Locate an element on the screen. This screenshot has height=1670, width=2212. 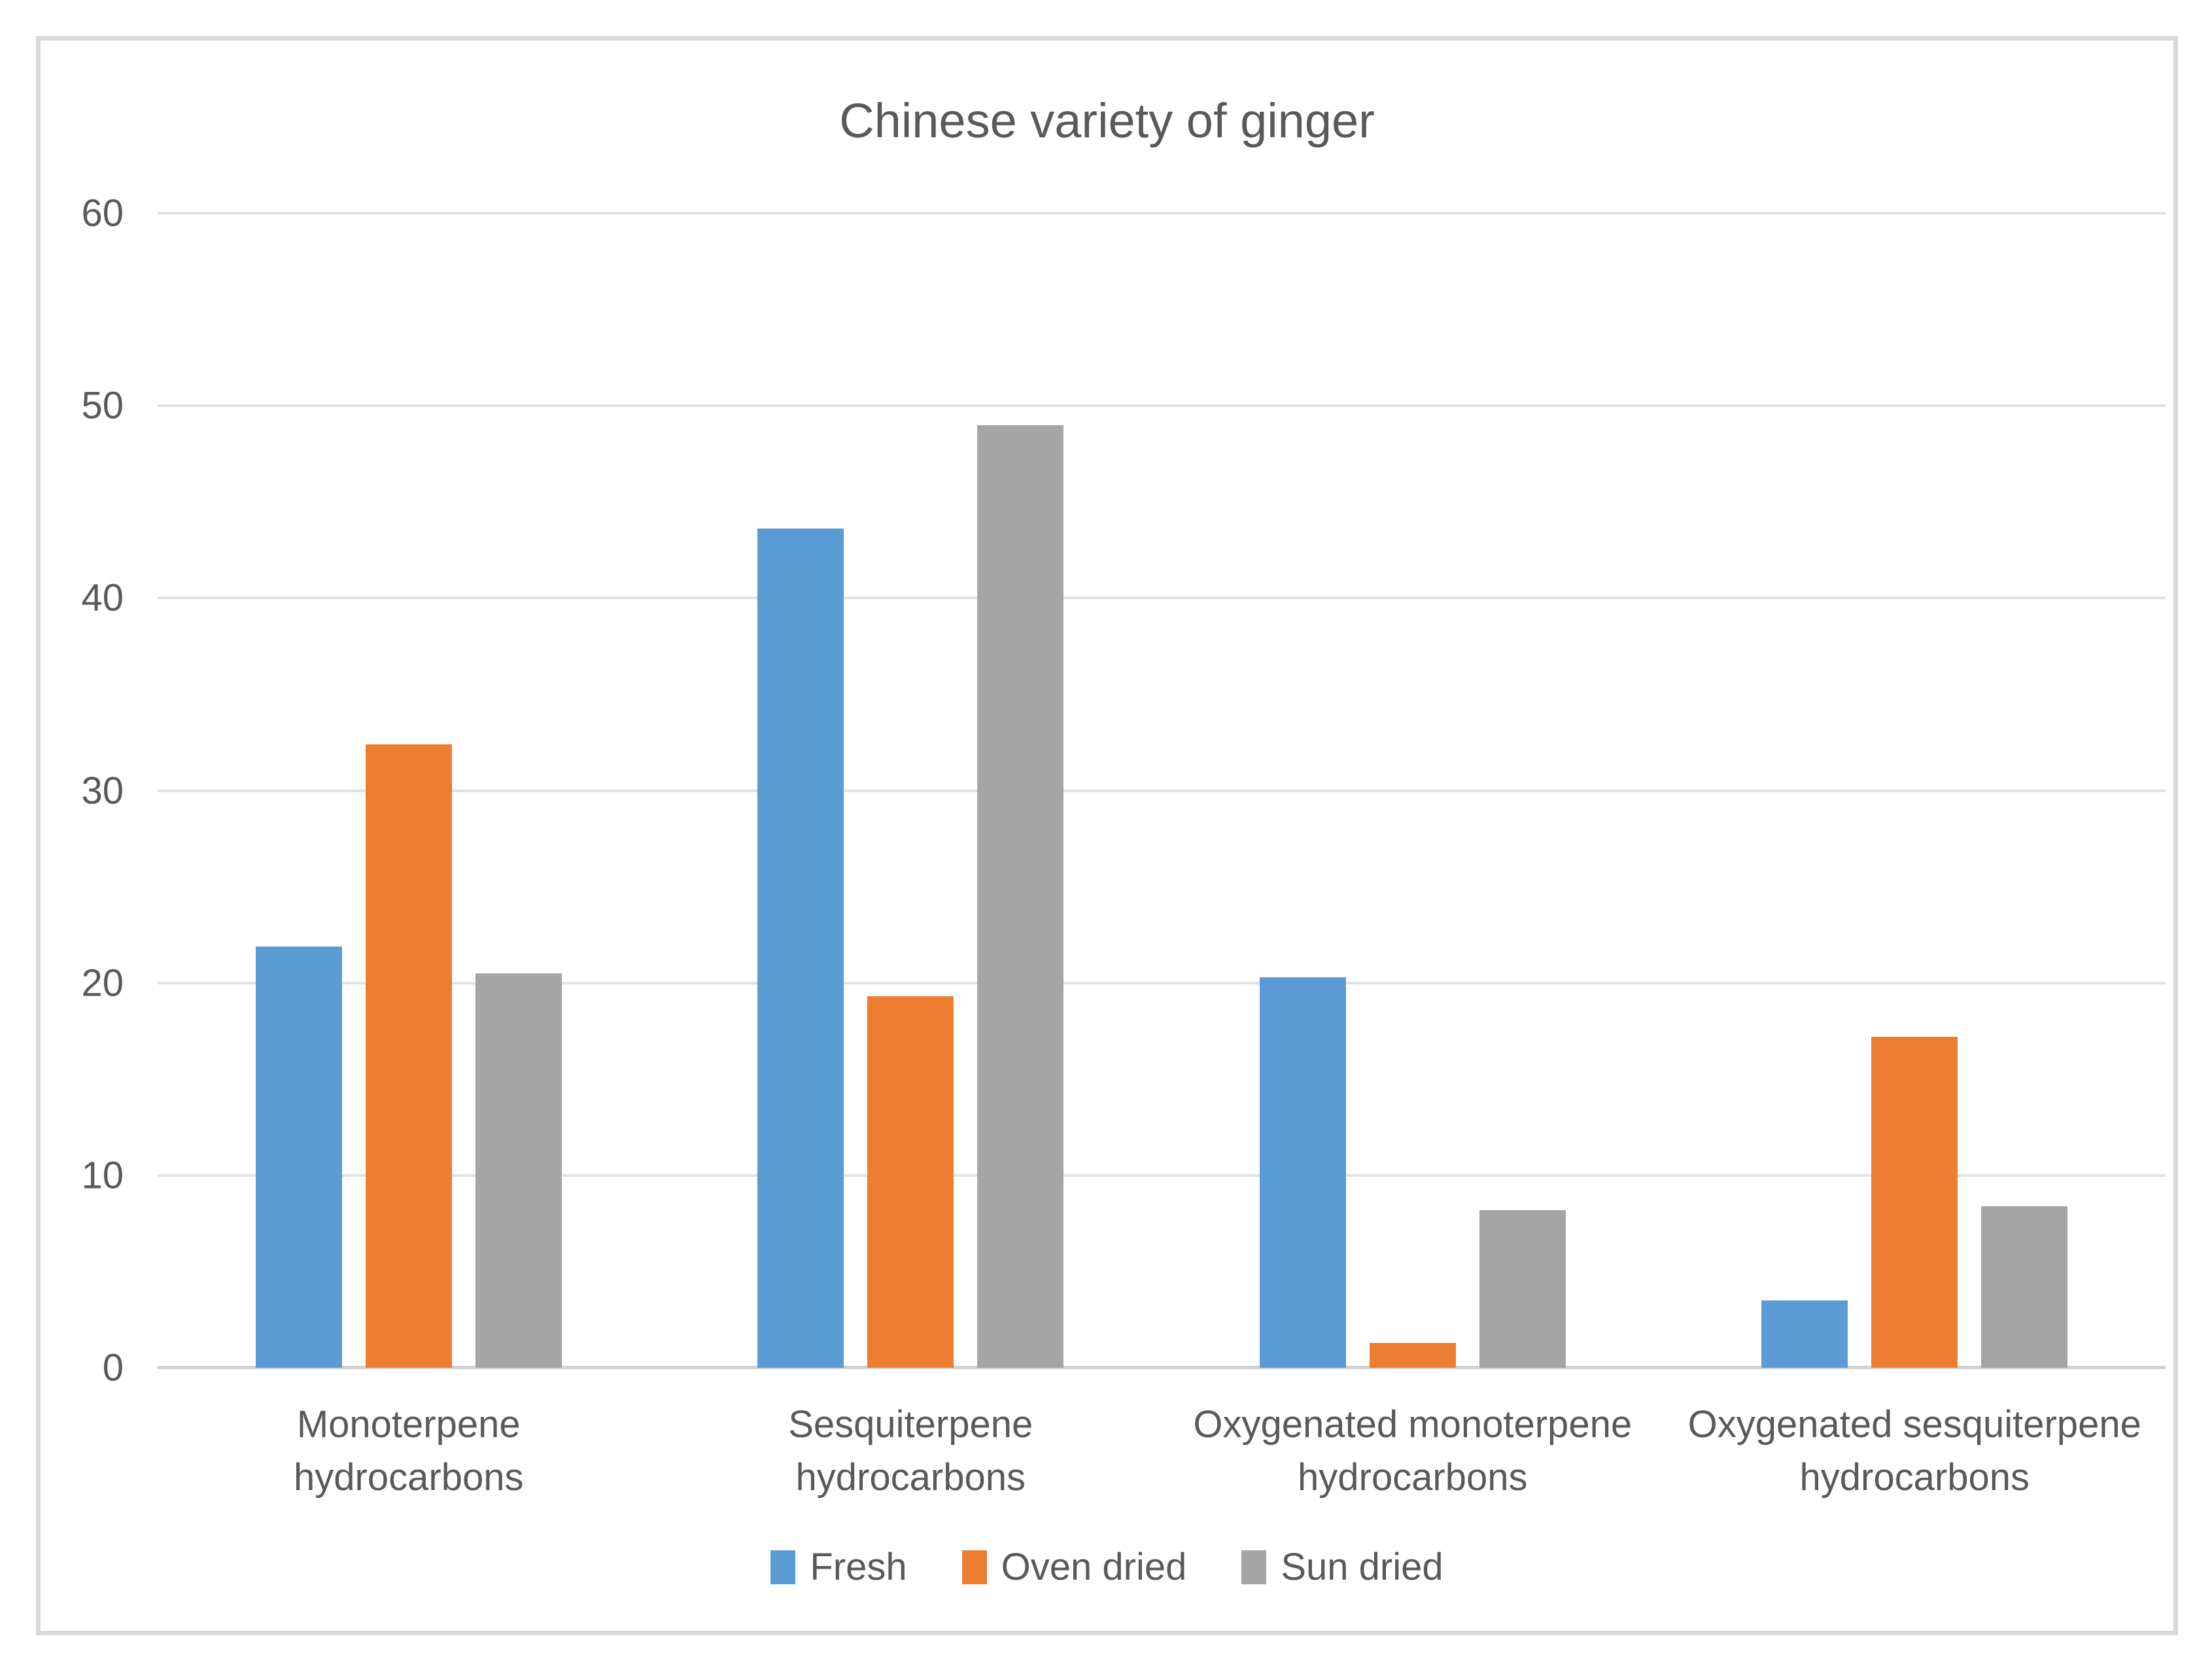
legend-item-fresh: Fresh is located at coordinates (838, 1567).